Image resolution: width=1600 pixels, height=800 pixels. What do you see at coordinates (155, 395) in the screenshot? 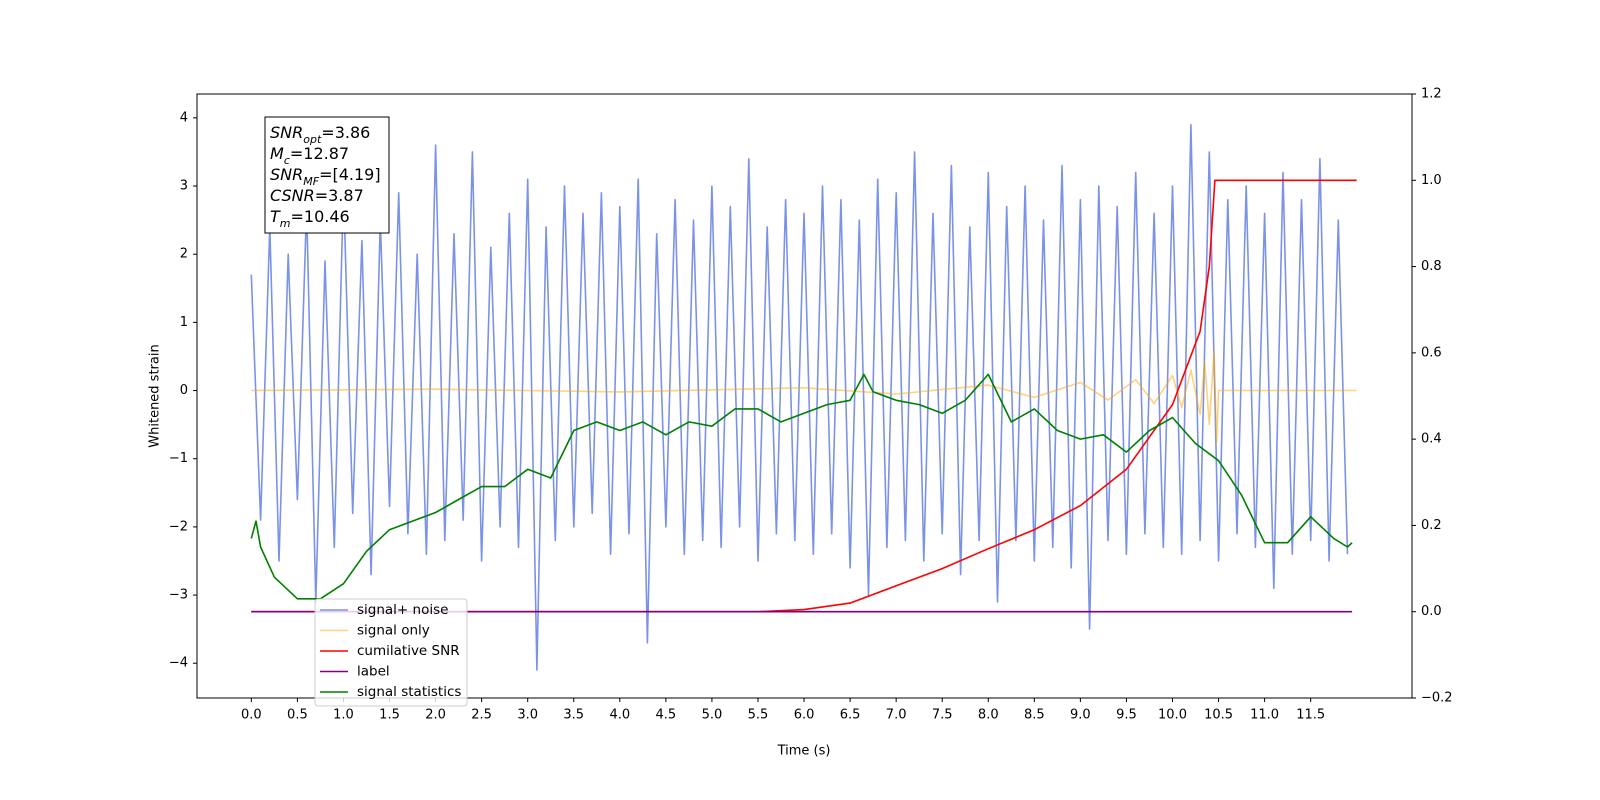
I see `y-axis-label: Whitened strain` at bounding box center [155, 395].